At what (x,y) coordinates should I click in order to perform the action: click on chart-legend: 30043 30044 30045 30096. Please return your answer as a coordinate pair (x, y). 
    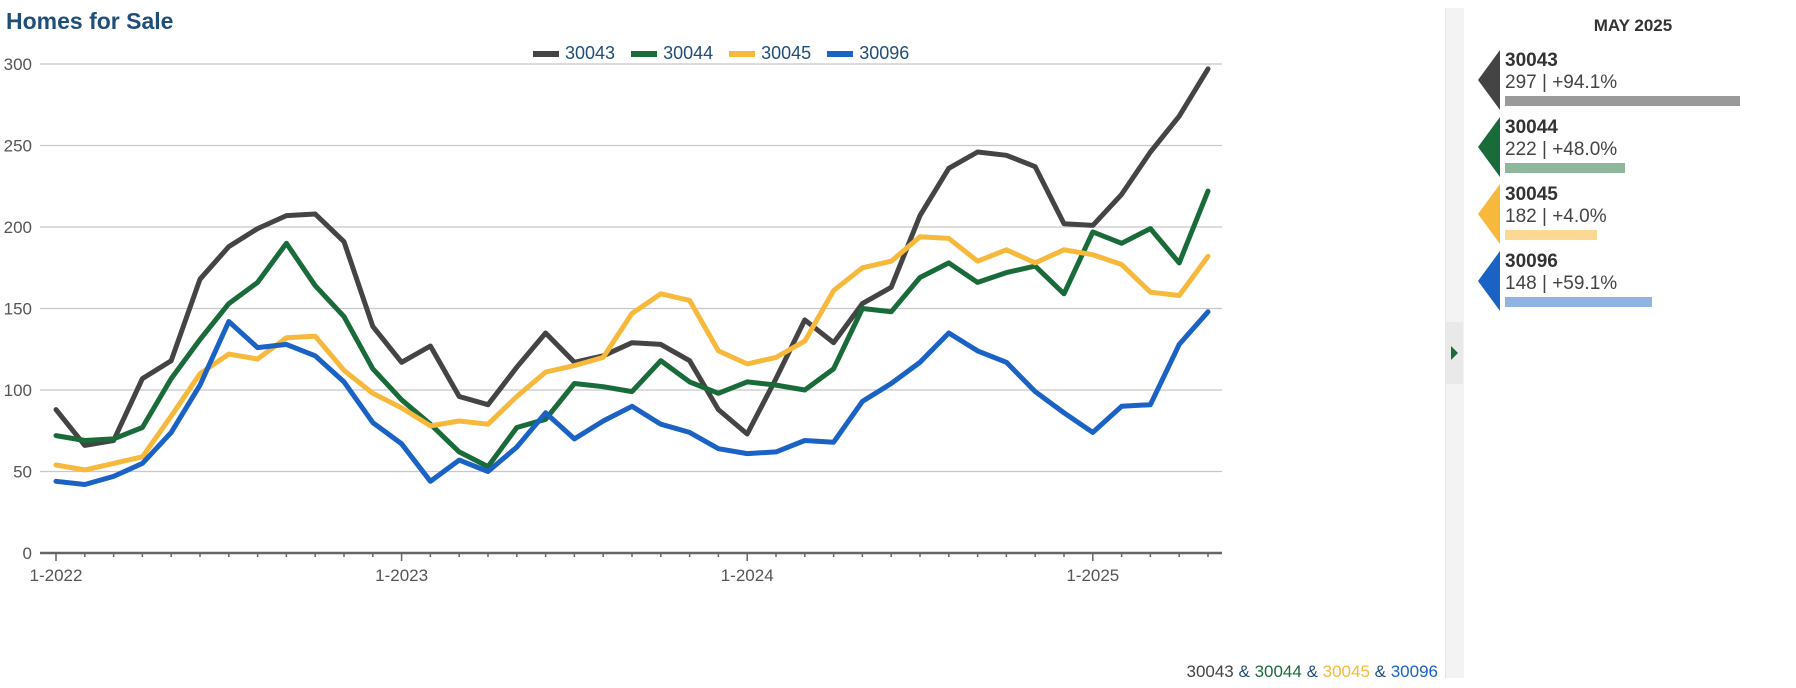
    Looking at the image, I should click on (729, 53).